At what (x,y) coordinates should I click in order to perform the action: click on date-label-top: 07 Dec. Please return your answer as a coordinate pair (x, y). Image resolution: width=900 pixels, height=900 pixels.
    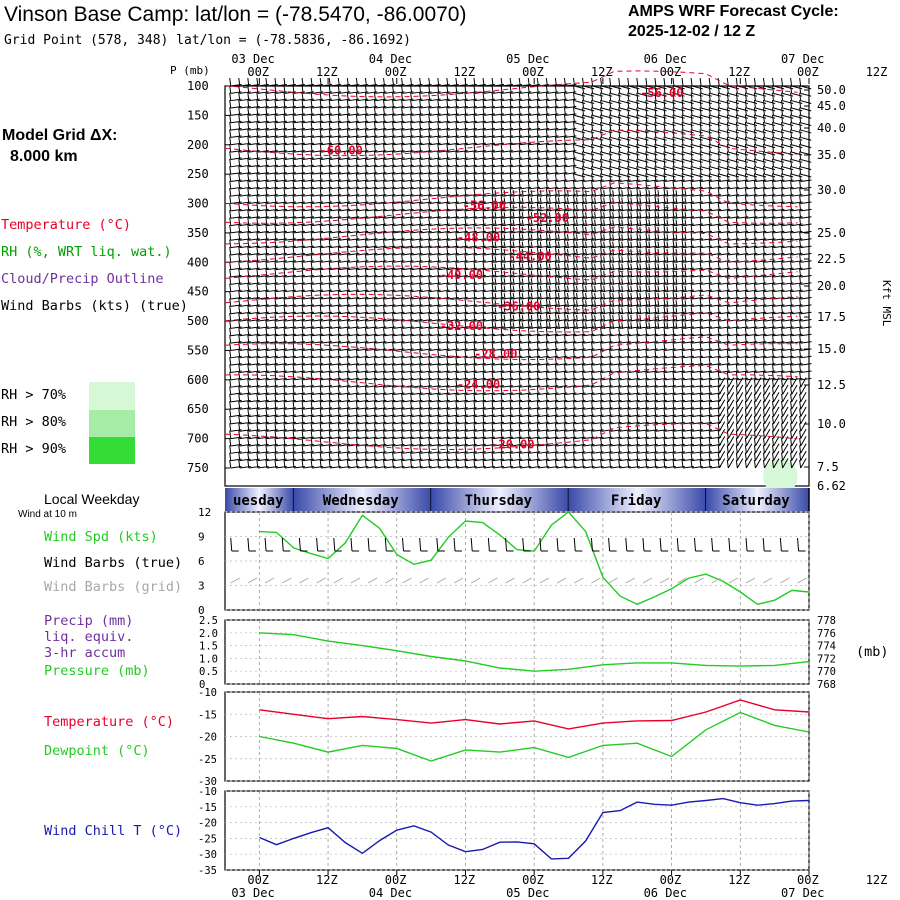
    Looking at the image, I should click on (802, 59).